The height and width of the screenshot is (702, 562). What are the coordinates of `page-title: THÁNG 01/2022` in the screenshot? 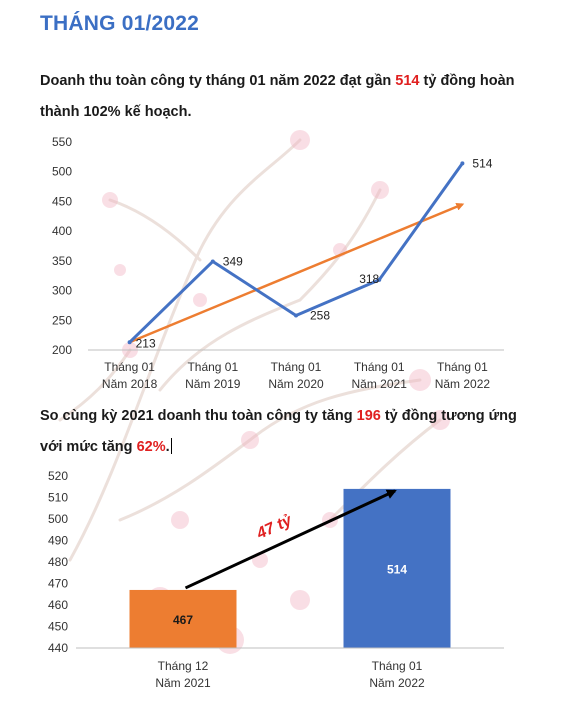 It's located at (120, 23).